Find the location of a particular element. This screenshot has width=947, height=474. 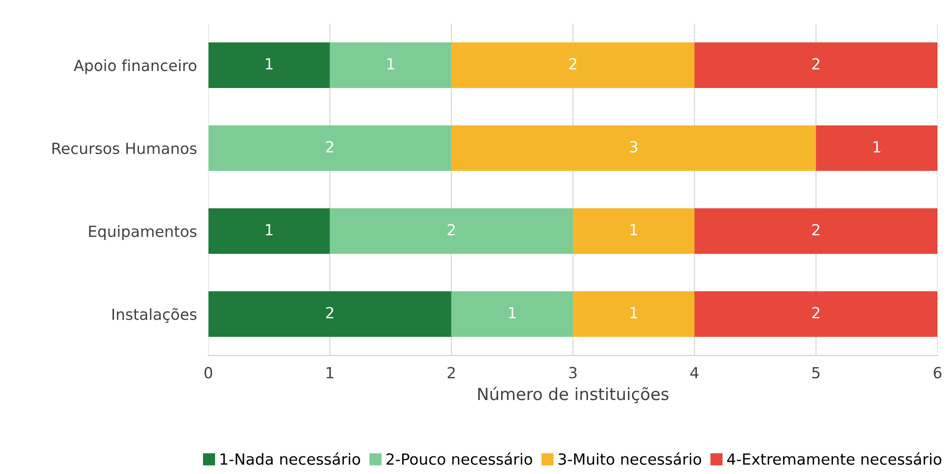

legend-label: 1-Nada necessário is located at coordinates (290, 458).